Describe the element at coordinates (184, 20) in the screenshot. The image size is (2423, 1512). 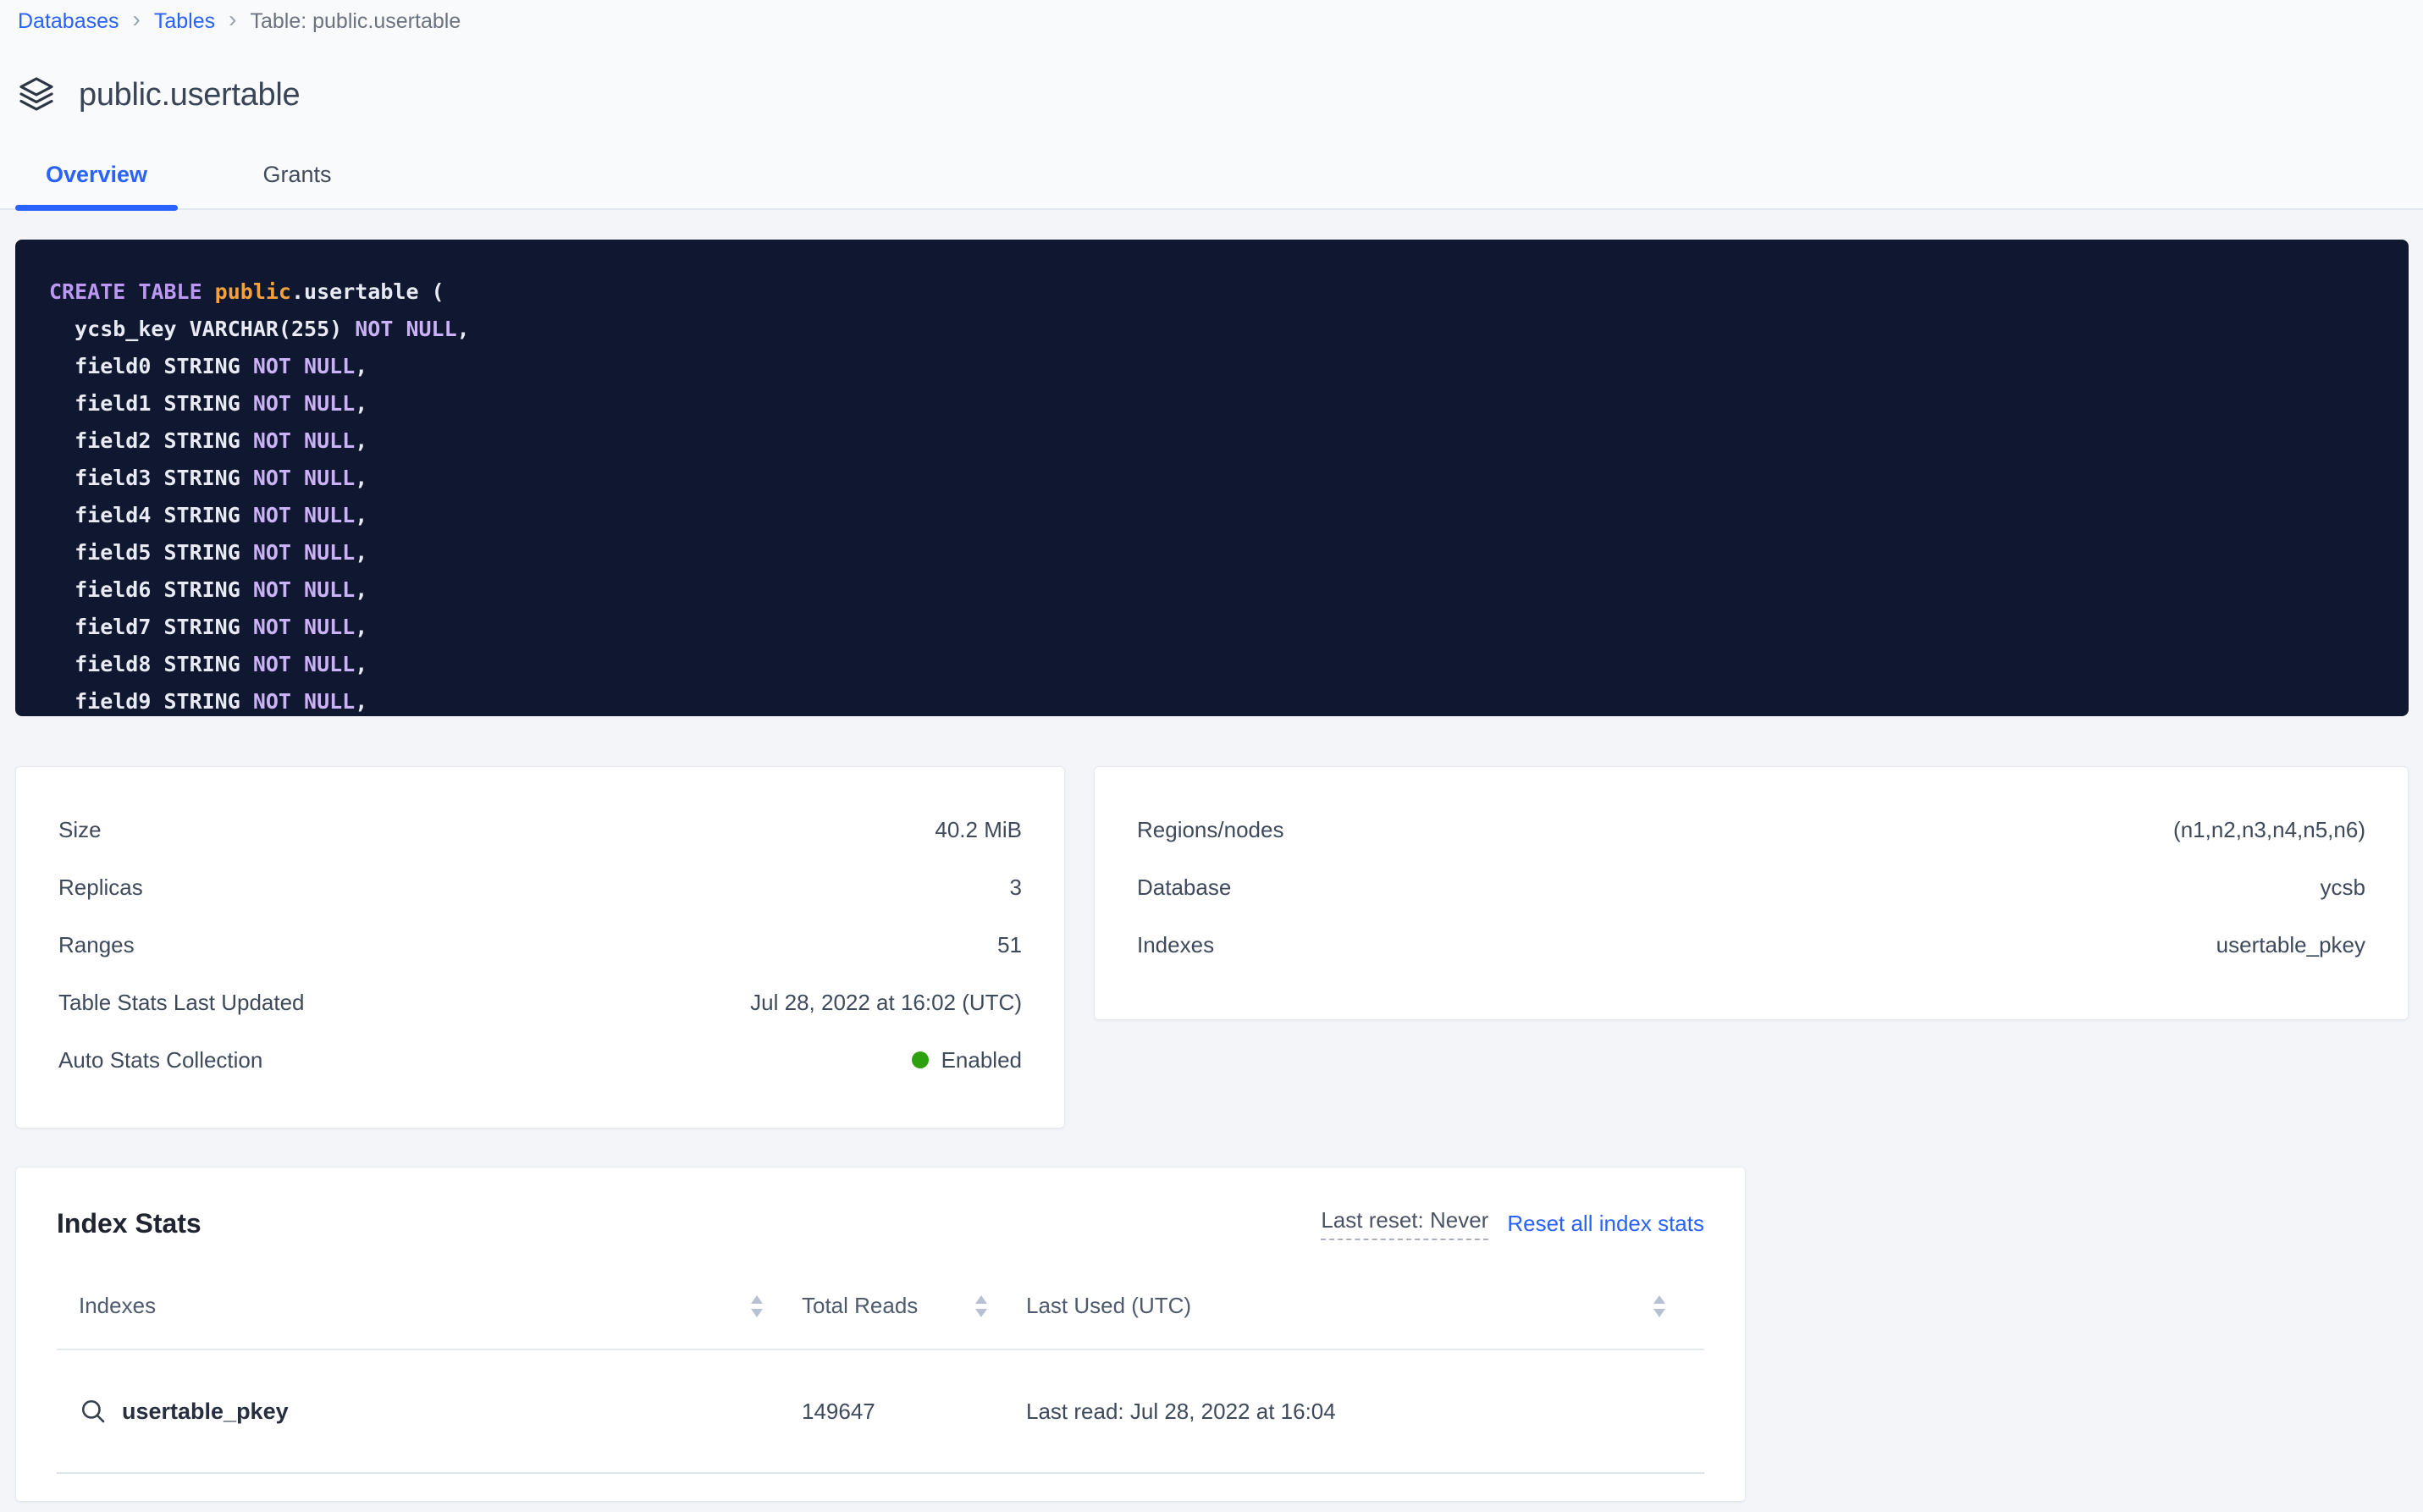
I see `breadcrumb-link-tables: Tables` at that location.